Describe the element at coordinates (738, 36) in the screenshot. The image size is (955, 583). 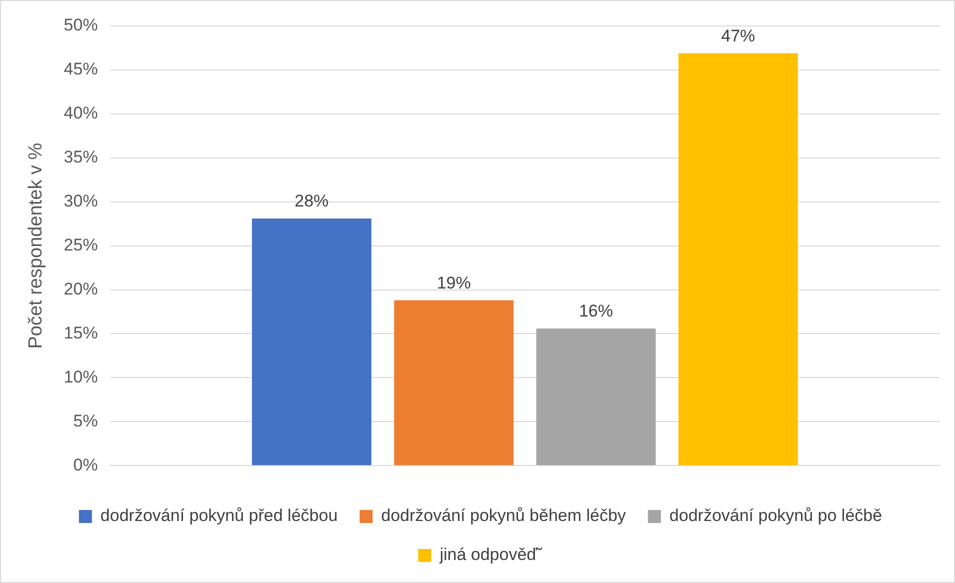
I see `data-label: 47%` at that location.